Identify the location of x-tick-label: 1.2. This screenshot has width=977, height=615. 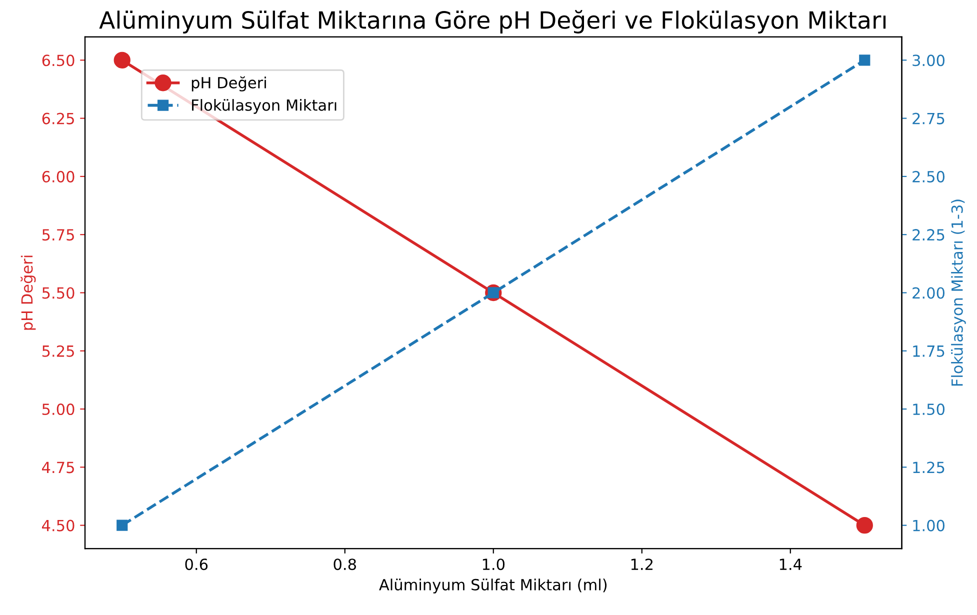
(642, 564).